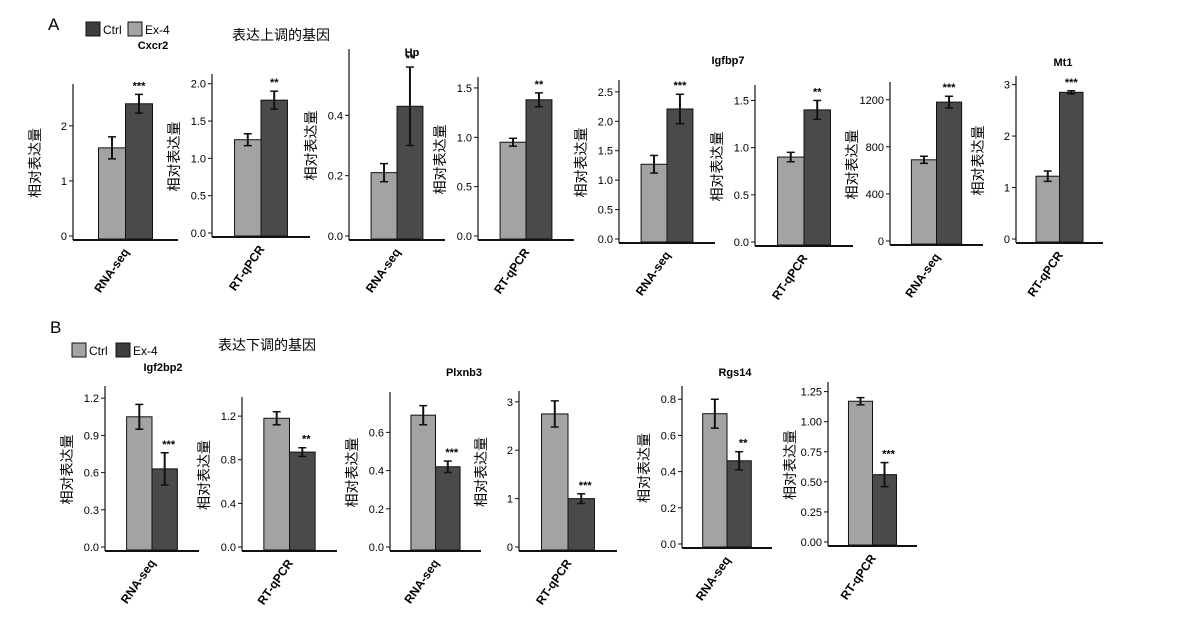 The image size is (1189, 629). What do you see at coordinates (374, 171) in the screenshot?
I see `chart-3: 0.0 0.2 0.4 ** 相对表达量 RNA-seq Hp` at bounding box center [374, 171].